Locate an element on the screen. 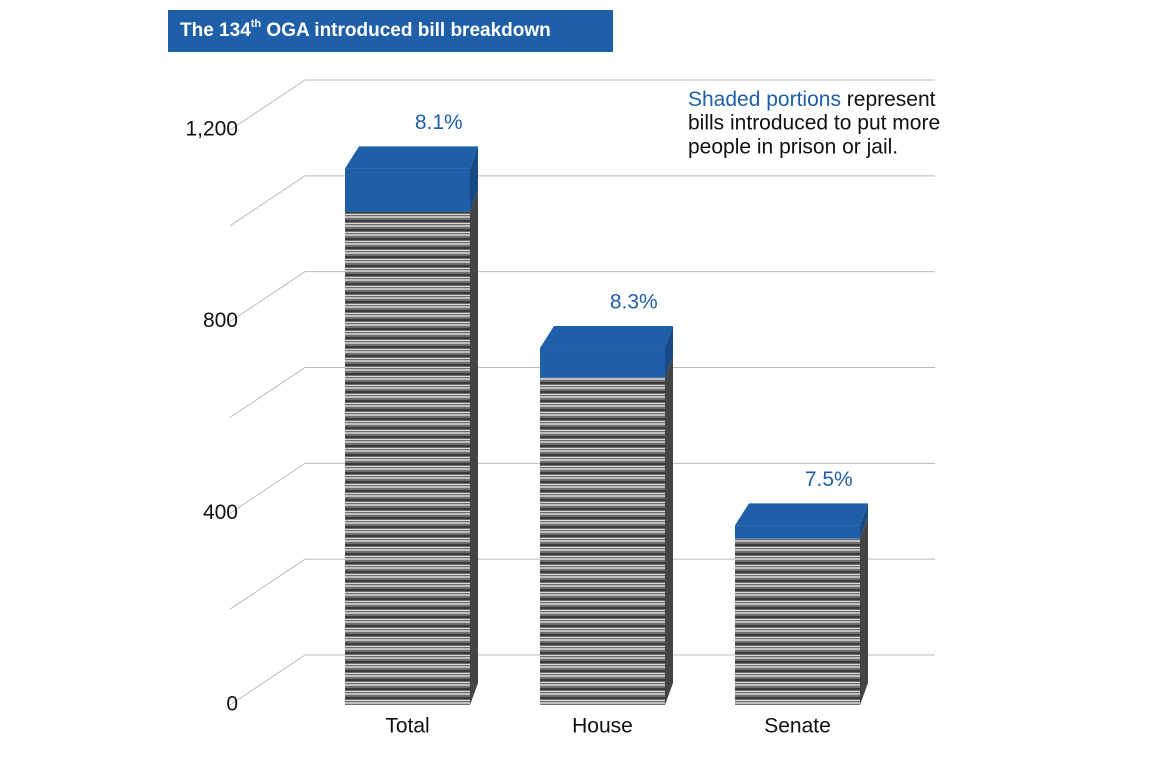 The width and height of the screenshot is (1160, 775). title-rest: OGA introduced bill breakdown is located at coordinates (406, 30).